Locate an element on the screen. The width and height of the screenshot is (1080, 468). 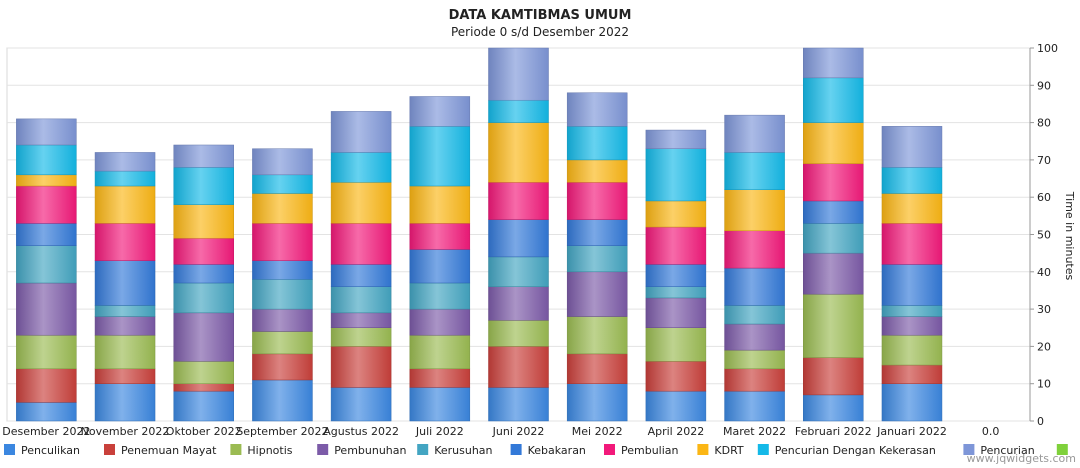
legend-label: Pembulian is located at coordinates (650, 450).